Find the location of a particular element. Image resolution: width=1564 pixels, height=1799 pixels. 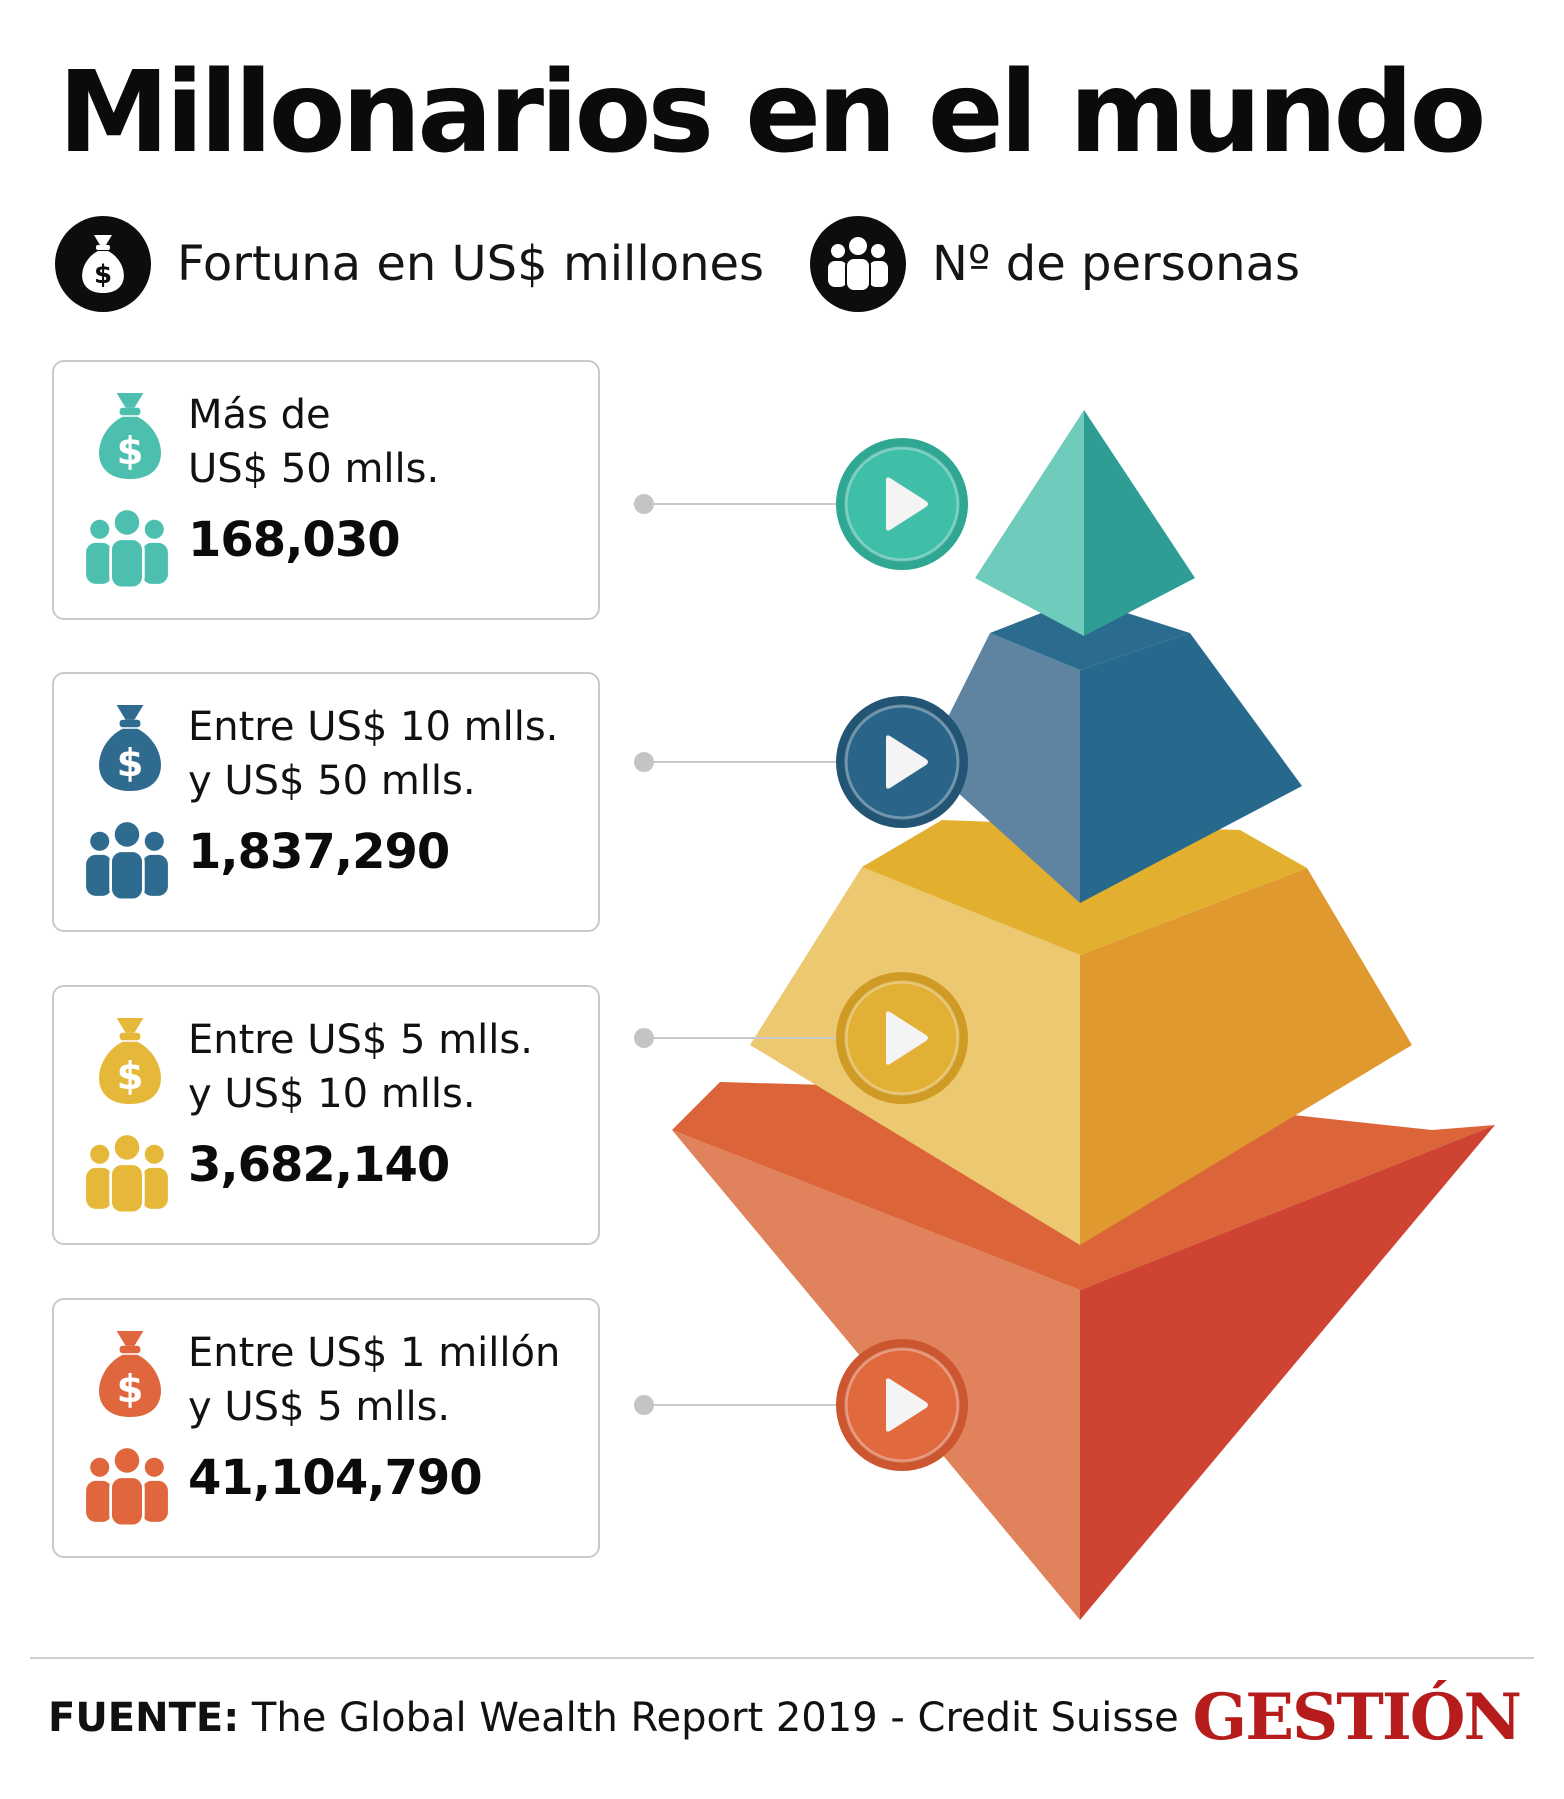

tier-range-line1: Entre US$ 1 millón is located at coordinates (374, 1353).